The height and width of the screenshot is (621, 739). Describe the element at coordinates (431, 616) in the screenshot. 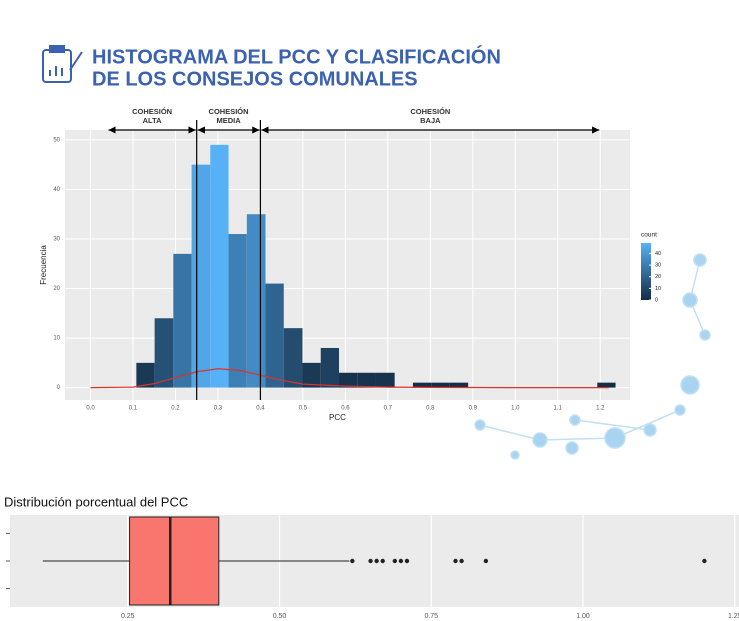

I see `x-tick-label: 0.75` at that location.